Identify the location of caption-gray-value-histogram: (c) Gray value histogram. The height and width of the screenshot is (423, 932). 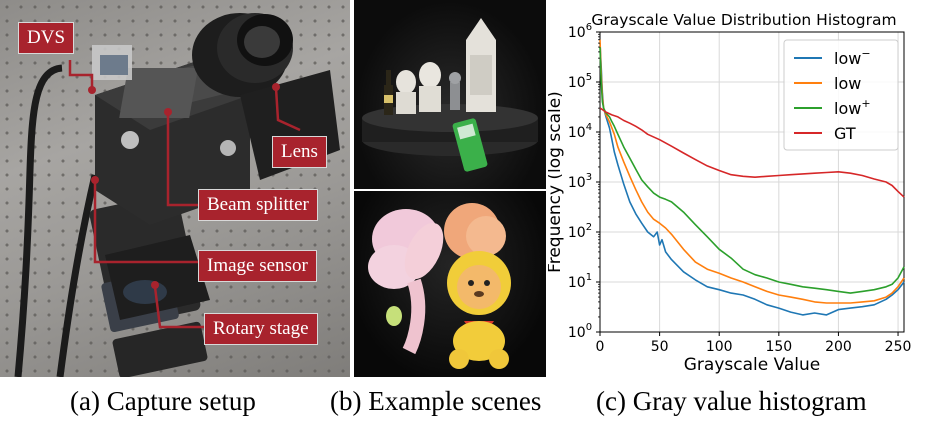
(731, 401).